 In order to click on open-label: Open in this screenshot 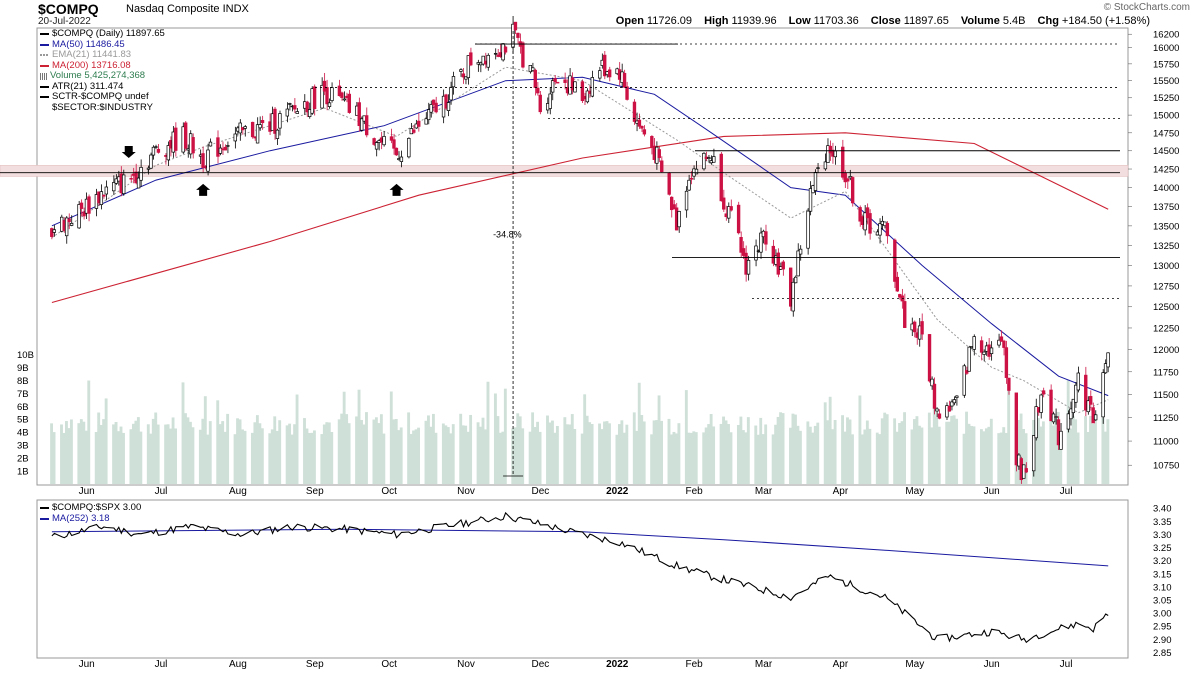, I will do `click(629, 21)`.